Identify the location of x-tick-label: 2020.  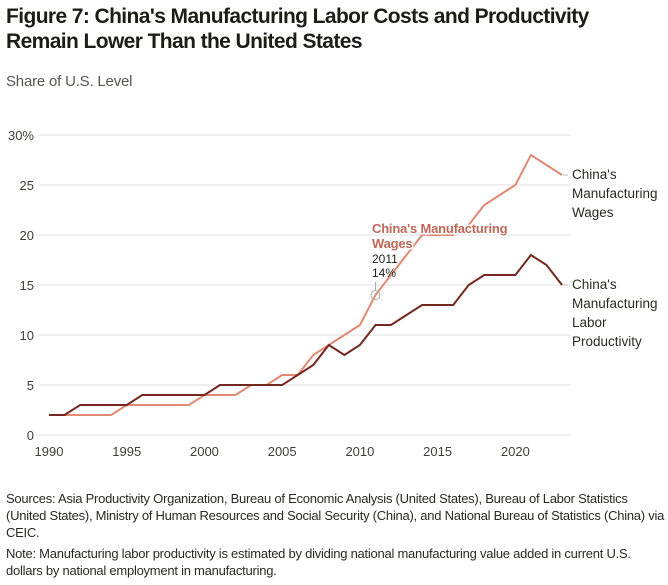
(515, 451).